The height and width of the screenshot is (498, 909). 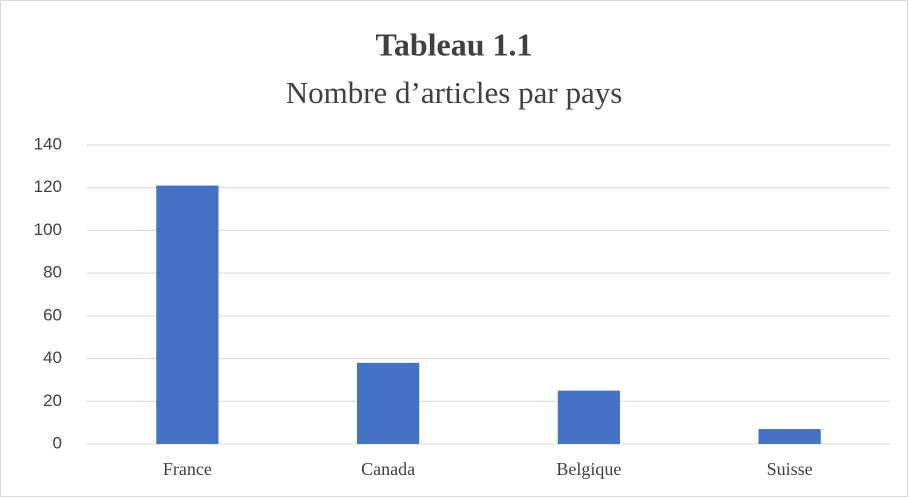 What do you see at coordinates (52, 357) in the screenshot?
I see `y-tick-label: 40` at bounding box center [52, 357].